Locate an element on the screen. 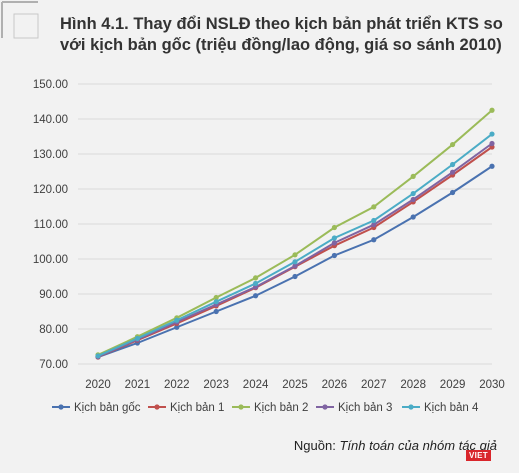 The image size is (519, 473). x-tick-label: 2027 is located at coordinates (374, 385).